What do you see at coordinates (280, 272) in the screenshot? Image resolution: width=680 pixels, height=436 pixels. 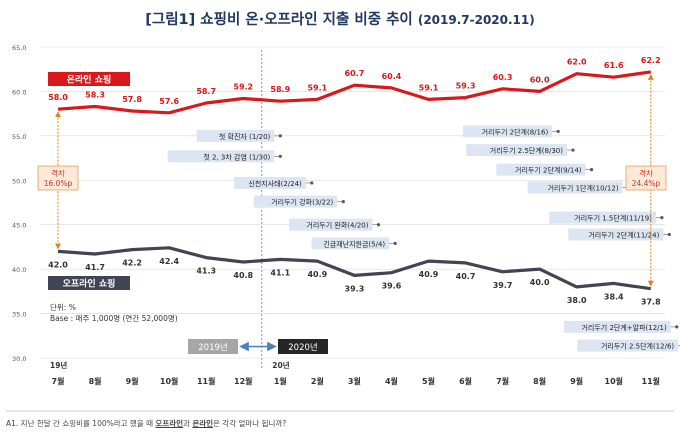 I see `offline-value-label: 41.1` at bounding box center [280, 272].